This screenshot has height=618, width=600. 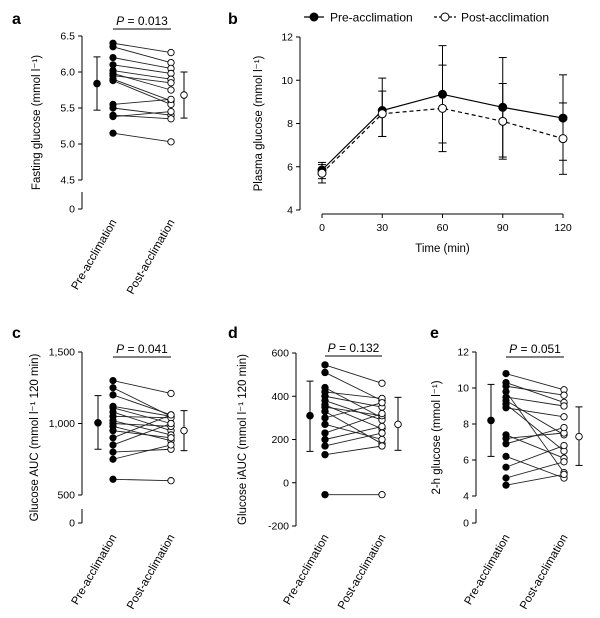 I want to click on panel-a-letter: a, so click(x=16, y=19).